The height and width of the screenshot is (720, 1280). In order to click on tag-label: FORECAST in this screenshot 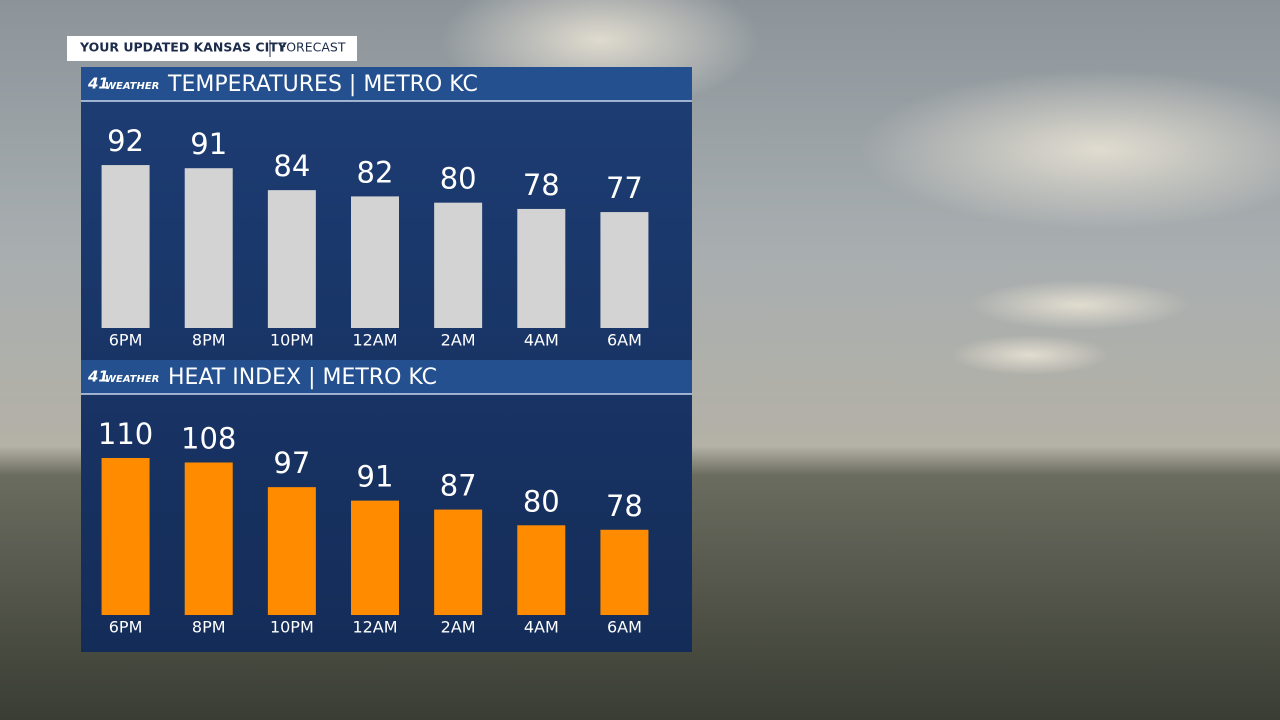, I will do `click(312, 47)`.